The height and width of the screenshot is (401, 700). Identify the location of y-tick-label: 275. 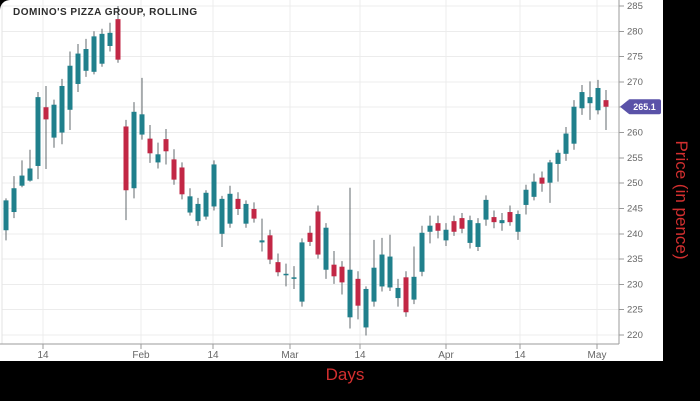
(635, 57).